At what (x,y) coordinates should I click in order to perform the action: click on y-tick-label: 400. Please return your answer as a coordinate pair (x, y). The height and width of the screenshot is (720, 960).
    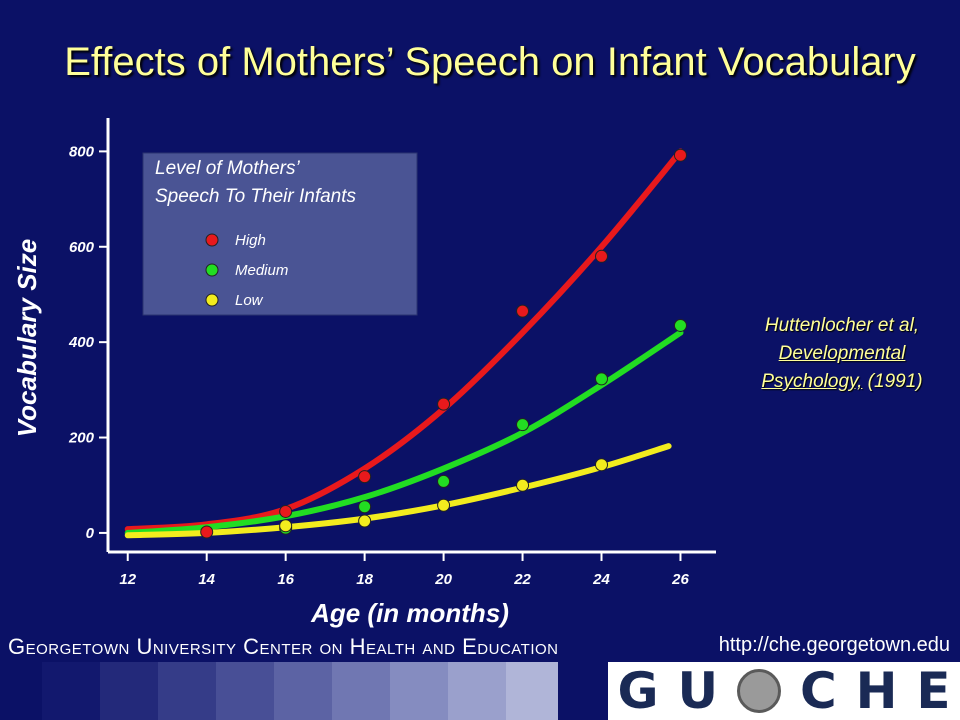
    Looking at the image, I should click on (81, 342).